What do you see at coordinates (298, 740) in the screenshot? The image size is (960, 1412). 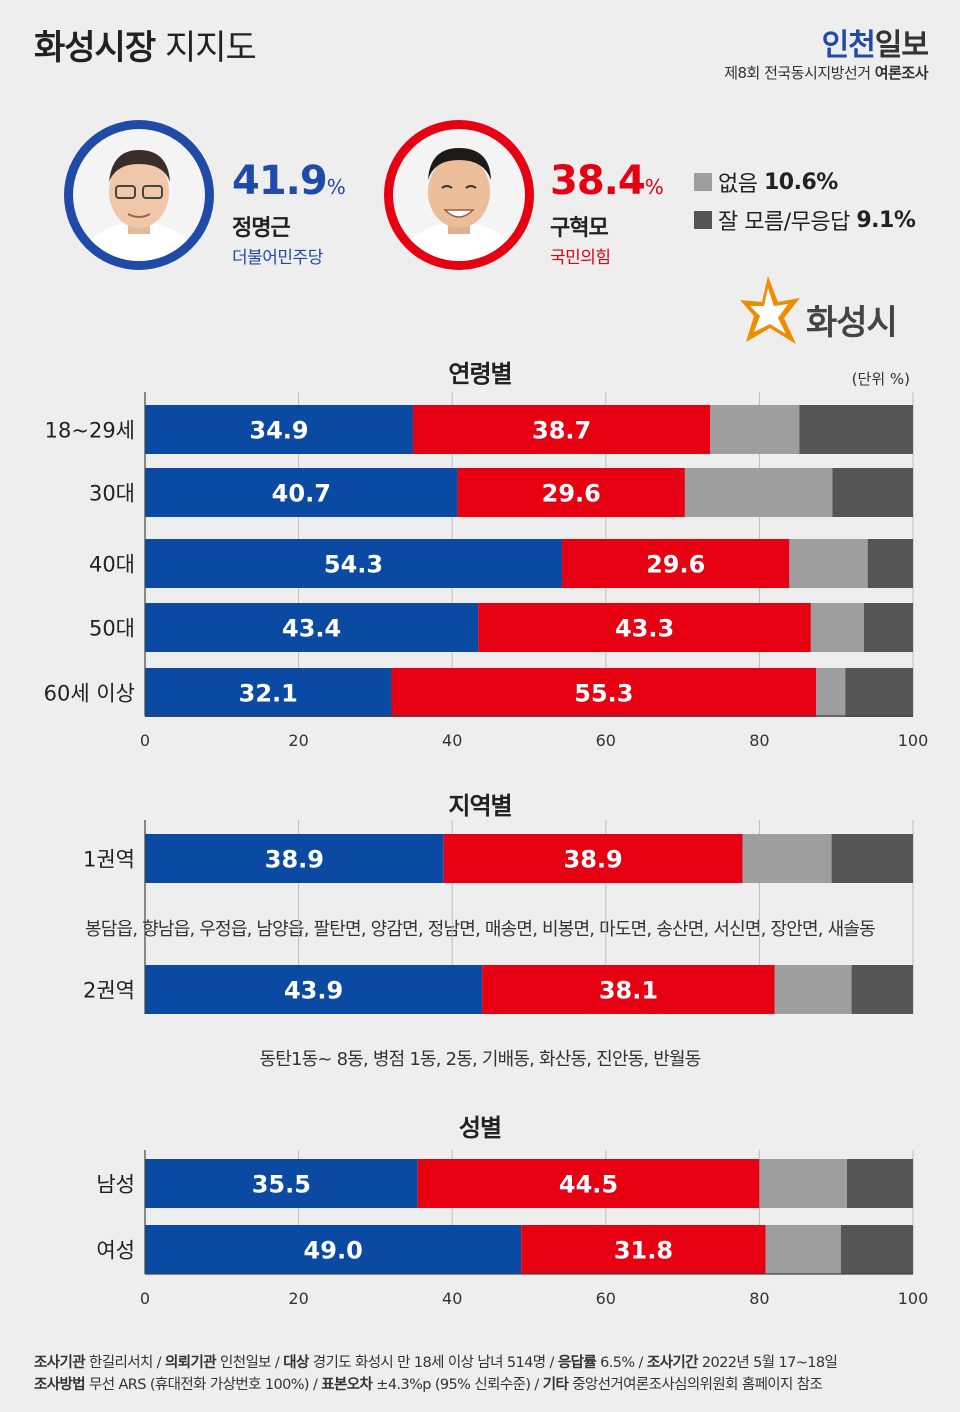 I see `x-tick-label: 20` at bounding box center [298, 740].